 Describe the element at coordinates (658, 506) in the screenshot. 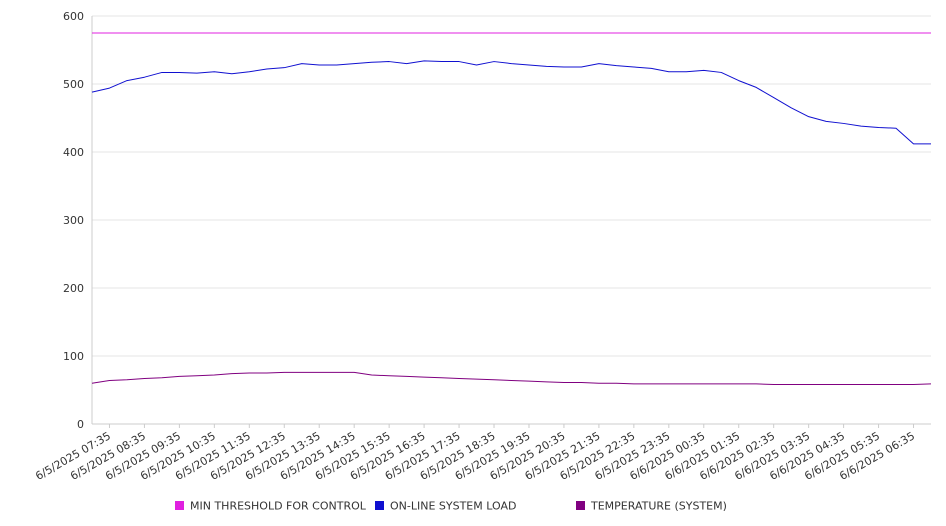

I see `legend-label: TEMPERATURE (SYSTEM)` at that location.